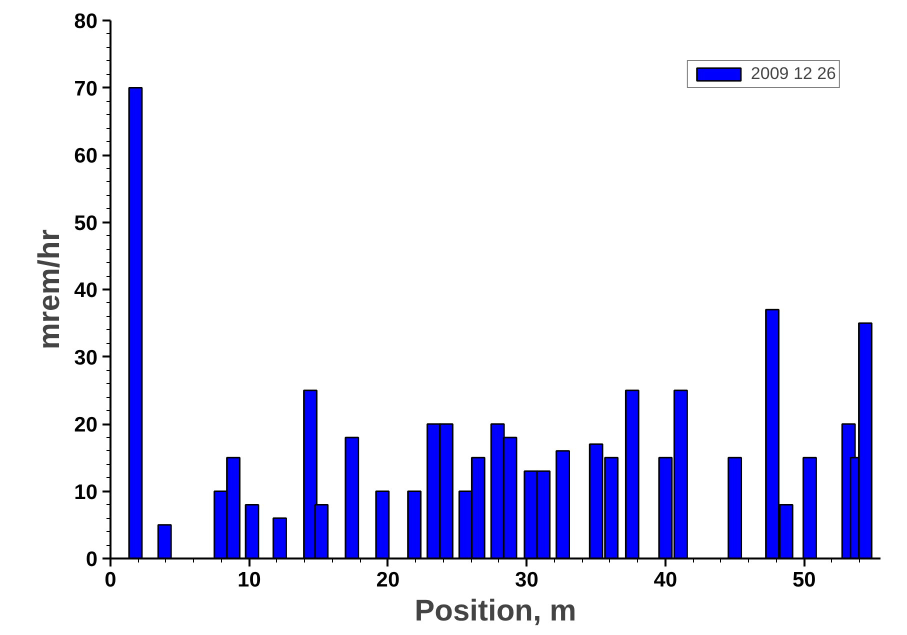 The width and height of the screenshot is (907, 635). I want to click on x-axis-title: Position, m, so click(495, 611).